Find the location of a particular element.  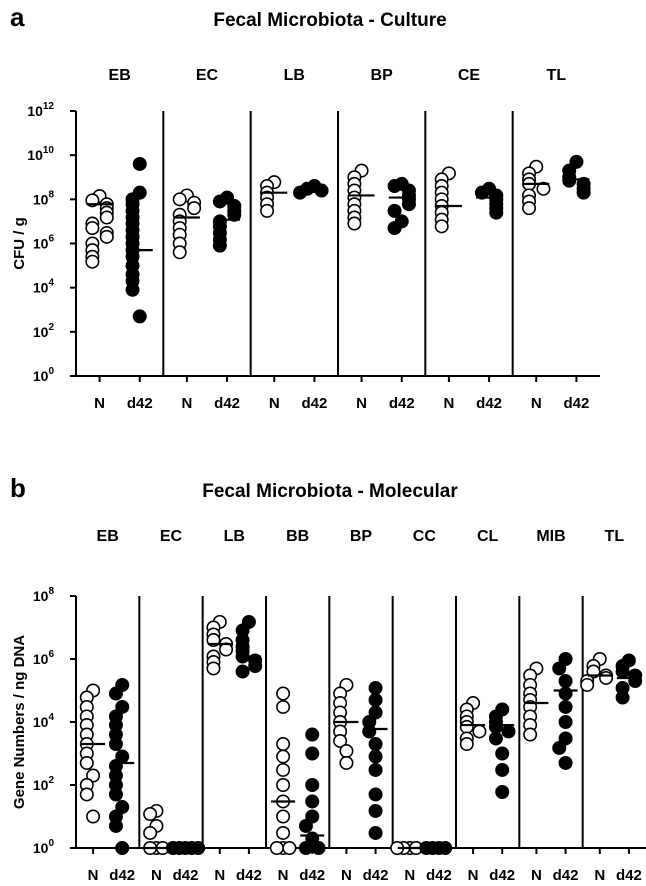

group-label: EC is located at coordinates (171, 536).